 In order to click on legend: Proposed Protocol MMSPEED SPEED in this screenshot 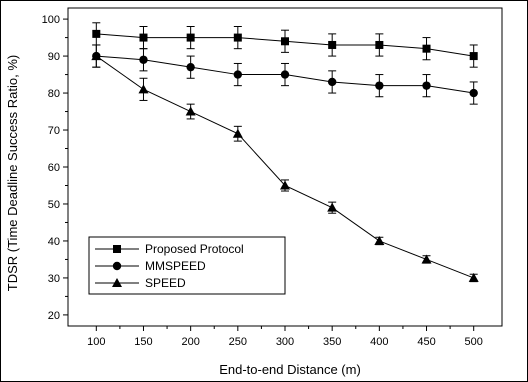, I will do `click(187, 265)`.